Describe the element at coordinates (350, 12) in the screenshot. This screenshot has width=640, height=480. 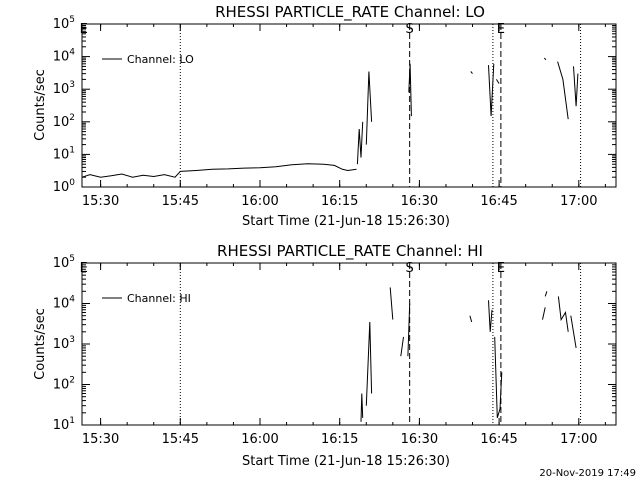
I see `chart-title: RHESSI PARTICLE_RATE Channel: LO` at that location.